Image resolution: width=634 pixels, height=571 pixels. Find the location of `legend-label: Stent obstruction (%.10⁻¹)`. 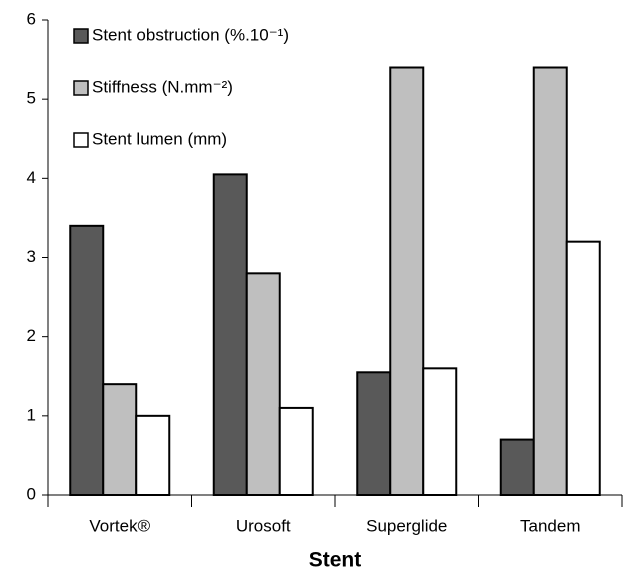

legend-label: Stent obstruction (%.10⁻¹) is located at coordinates (190, 34).